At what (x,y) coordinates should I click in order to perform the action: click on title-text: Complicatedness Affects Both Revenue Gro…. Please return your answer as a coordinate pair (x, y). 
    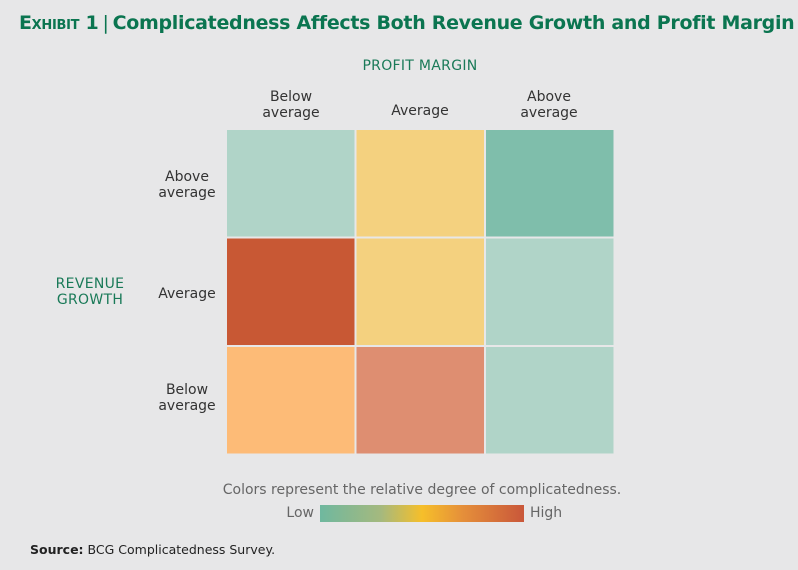
    Looking at the image, I should click on (453, 23).